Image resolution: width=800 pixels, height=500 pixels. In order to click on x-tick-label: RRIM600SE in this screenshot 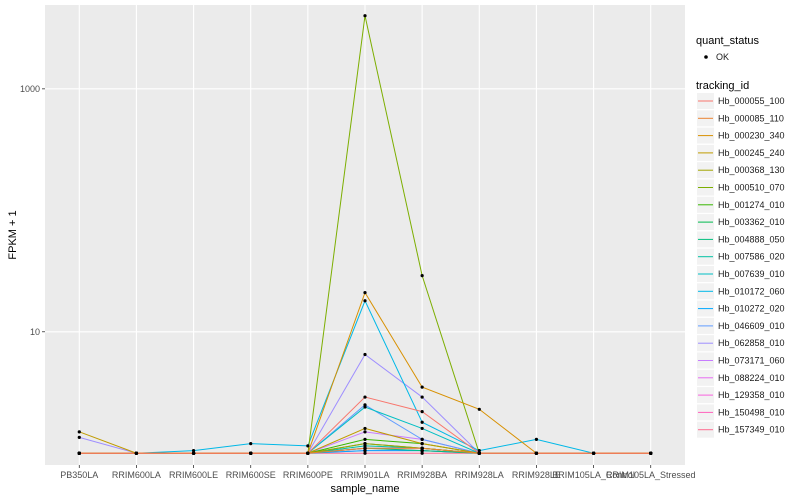, I will do `click(251, 475)`.